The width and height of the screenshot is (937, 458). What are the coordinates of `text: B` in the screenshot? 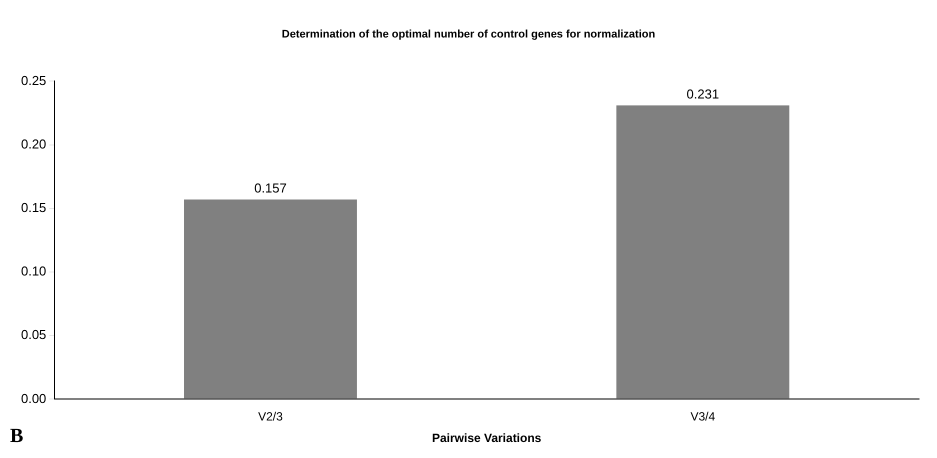 It's located at (17, 436).